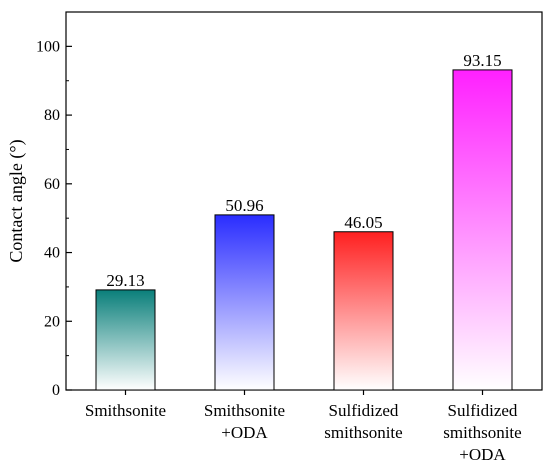  I want to click on x-category-label: Sulfidized smithsonite, so click(363, 421).